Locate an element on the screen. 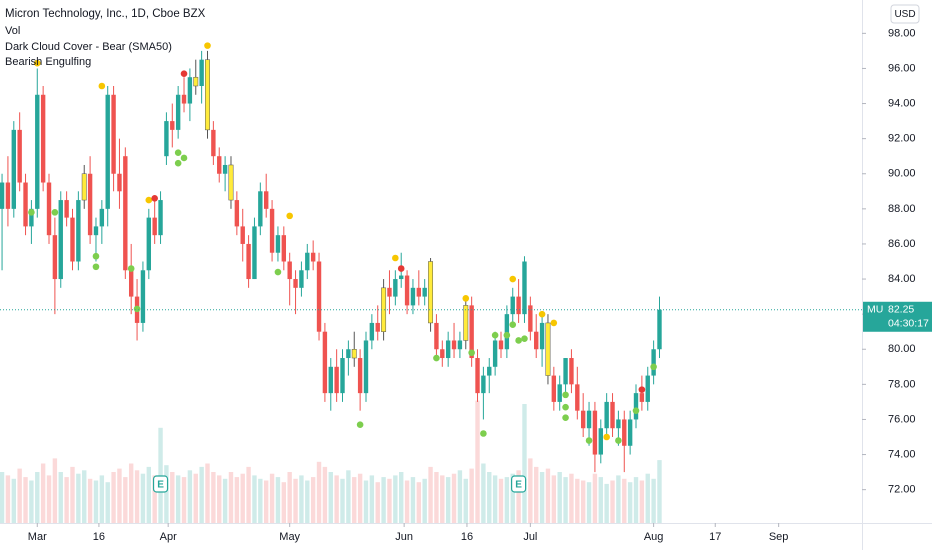 The width and height of the screenshot is (932, 550). currency-box is located at coordinates (905, 14).